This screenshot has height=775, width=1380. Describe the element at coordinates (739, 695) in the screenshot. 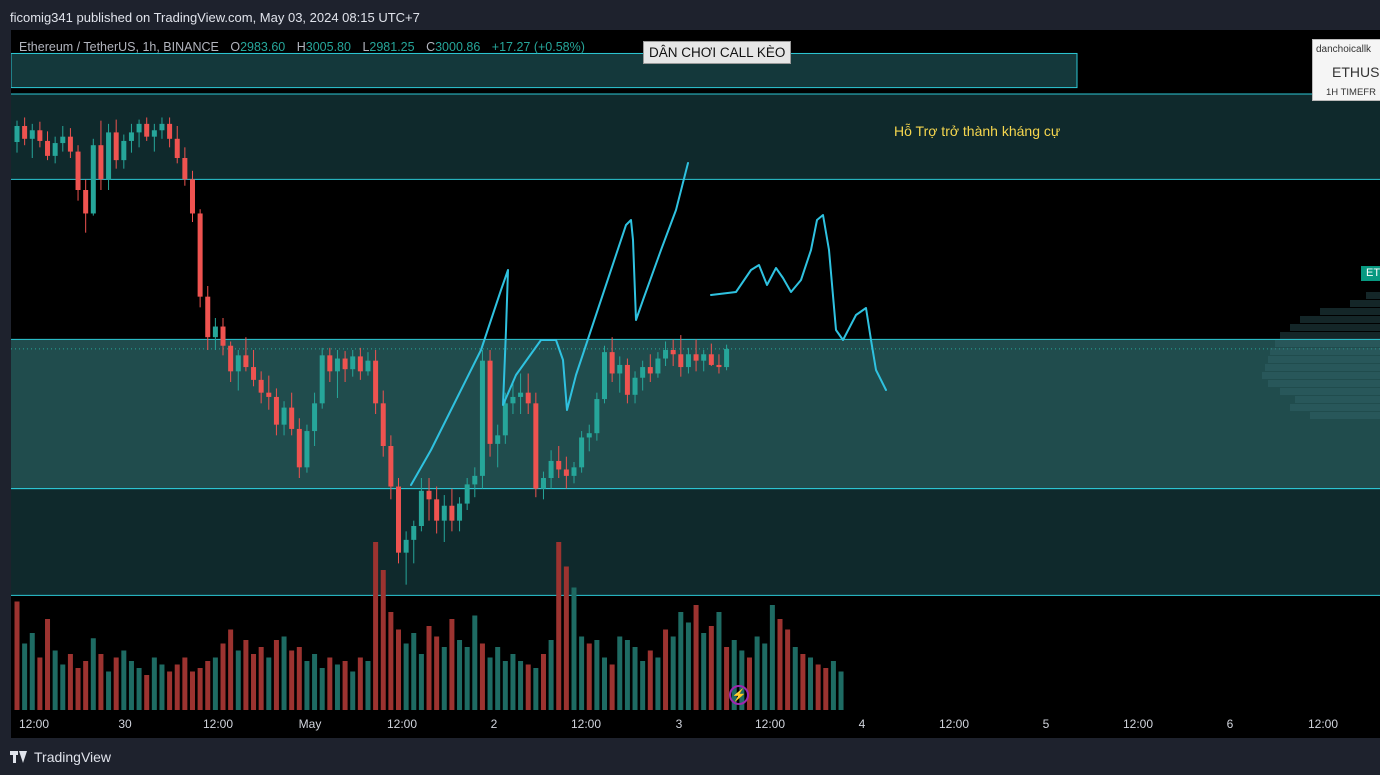

I see `lightning-icon: ⚡` at that location.